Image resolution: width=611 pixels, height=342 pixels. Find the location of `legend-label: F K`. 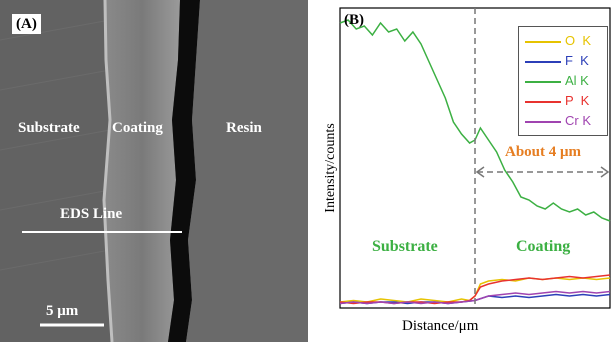

legend-label: F K is located at coordinates (577, 60).